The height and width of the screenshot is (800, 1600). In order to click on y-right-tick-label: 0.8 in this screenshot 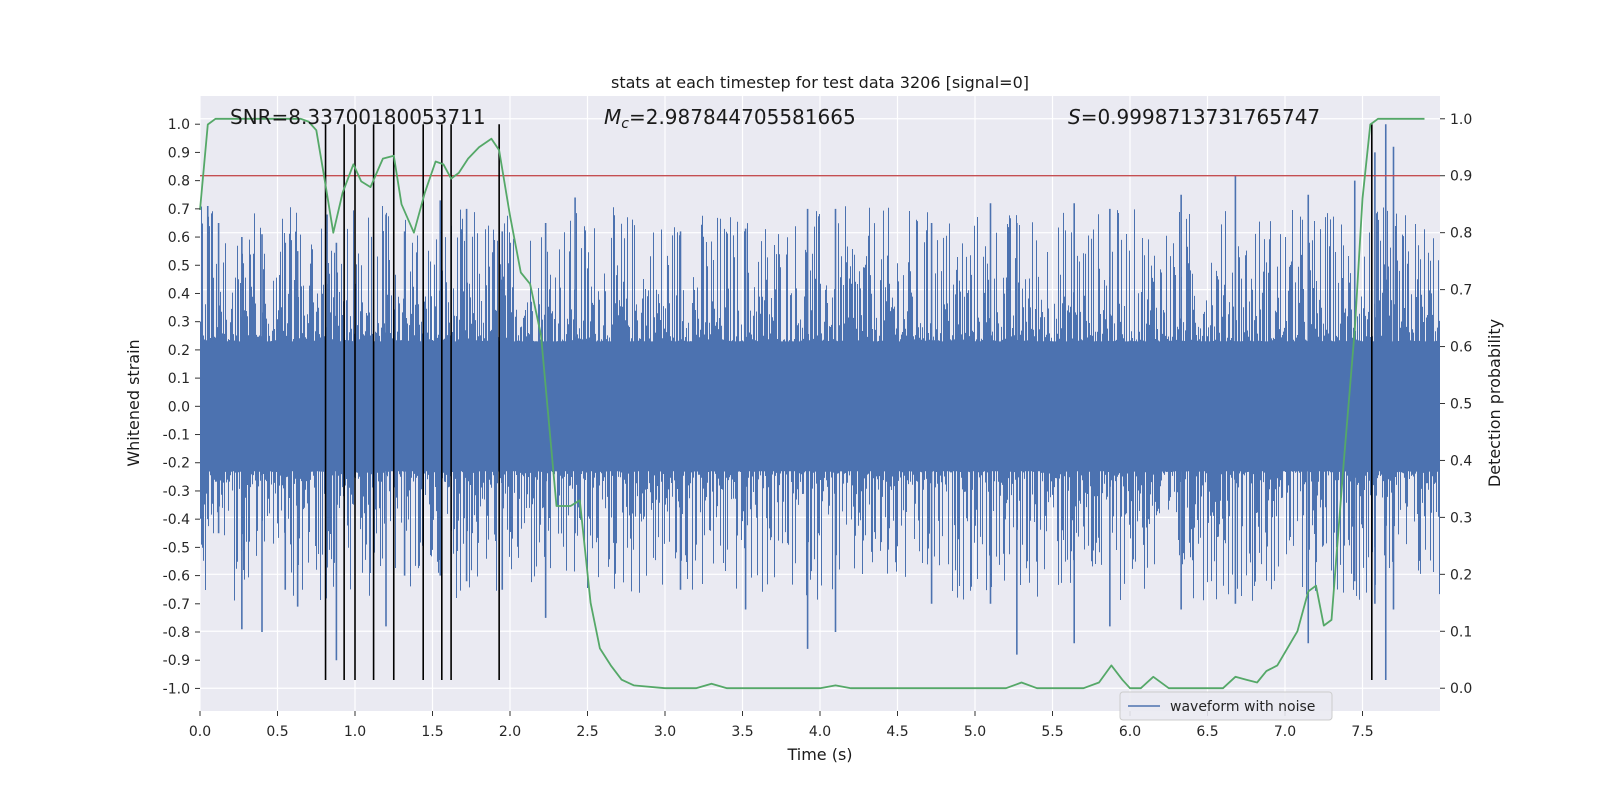, I will do `click(1461, 234)`.